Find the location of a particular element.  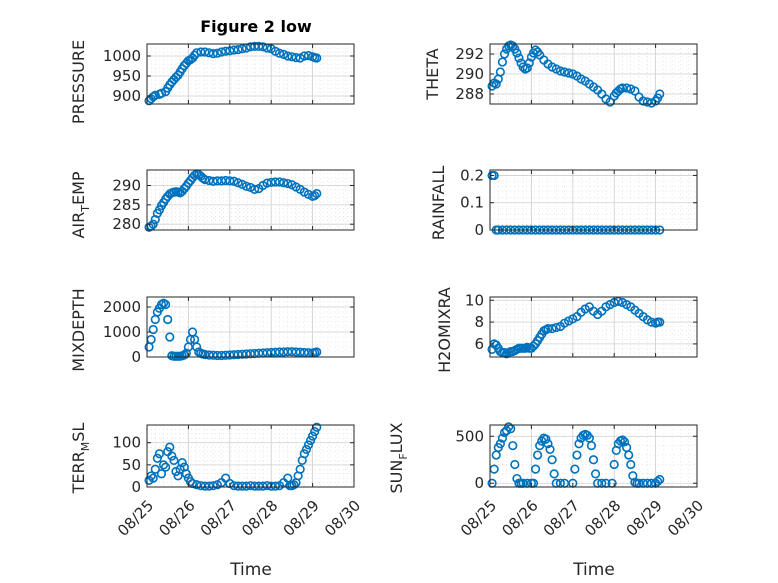

ylabel-terr-msl-a: TERR is located at coordinates (78, 472).